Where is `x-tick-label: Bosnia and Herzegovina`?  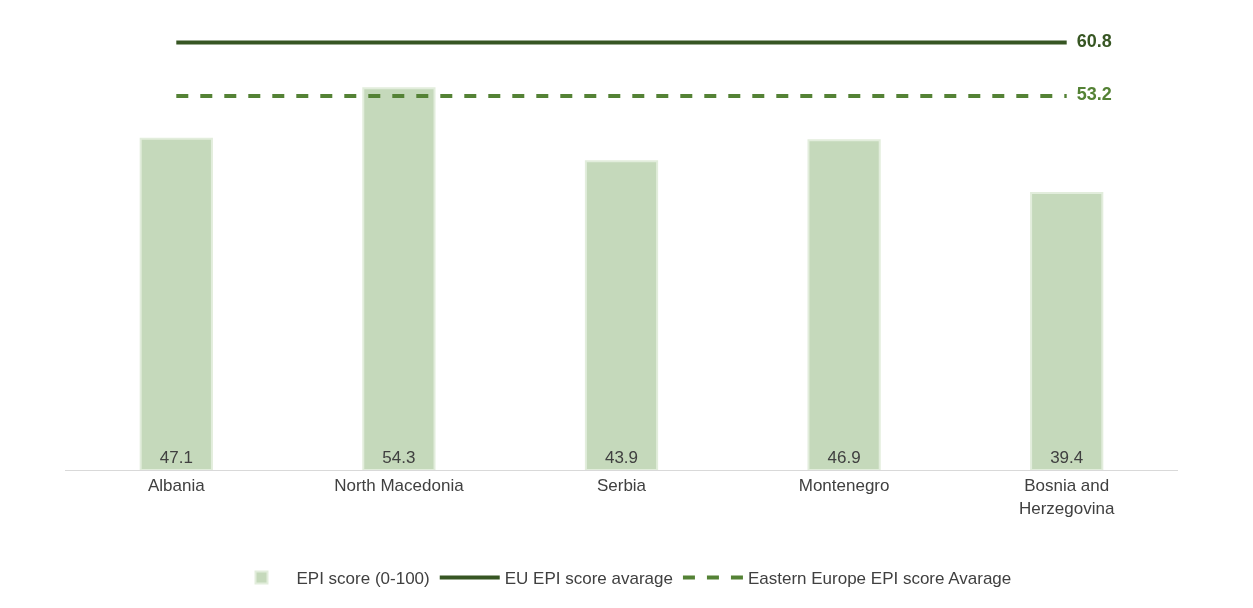 x-tick-label: Bosnia and Herzegovina is located at coordinates (1066, 497).